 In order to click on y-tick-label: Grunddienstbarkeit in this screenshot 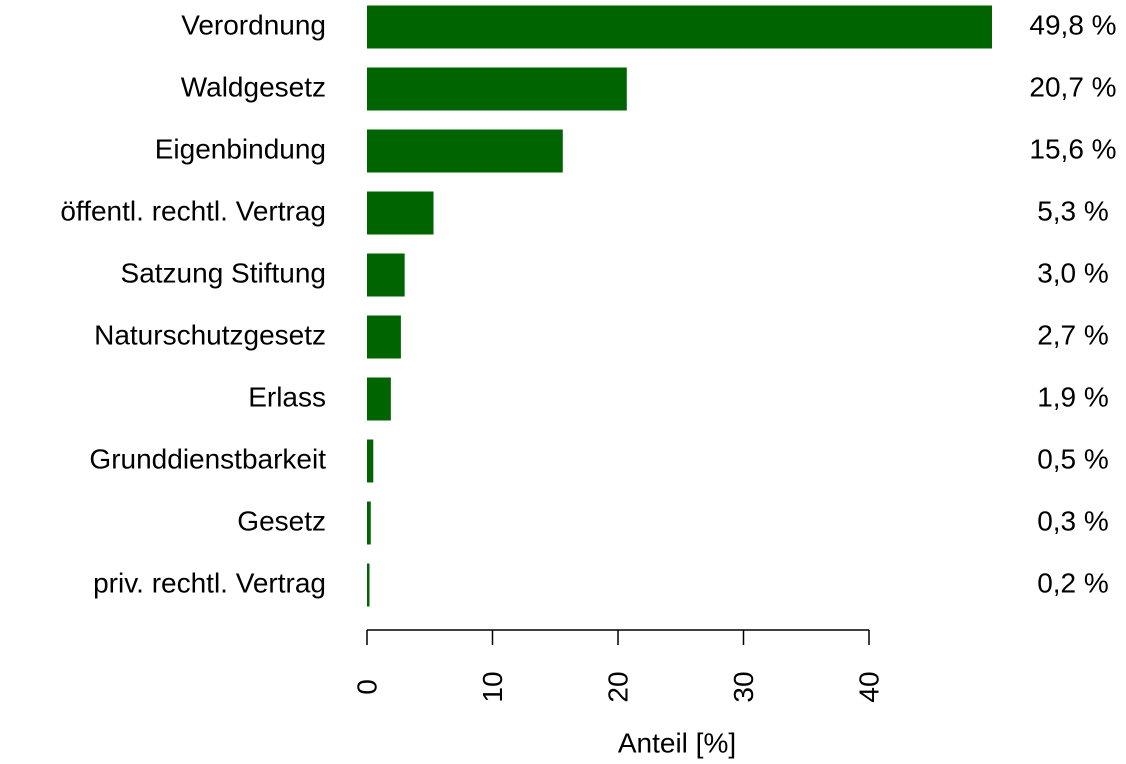, I will do `click(207, 458)`.